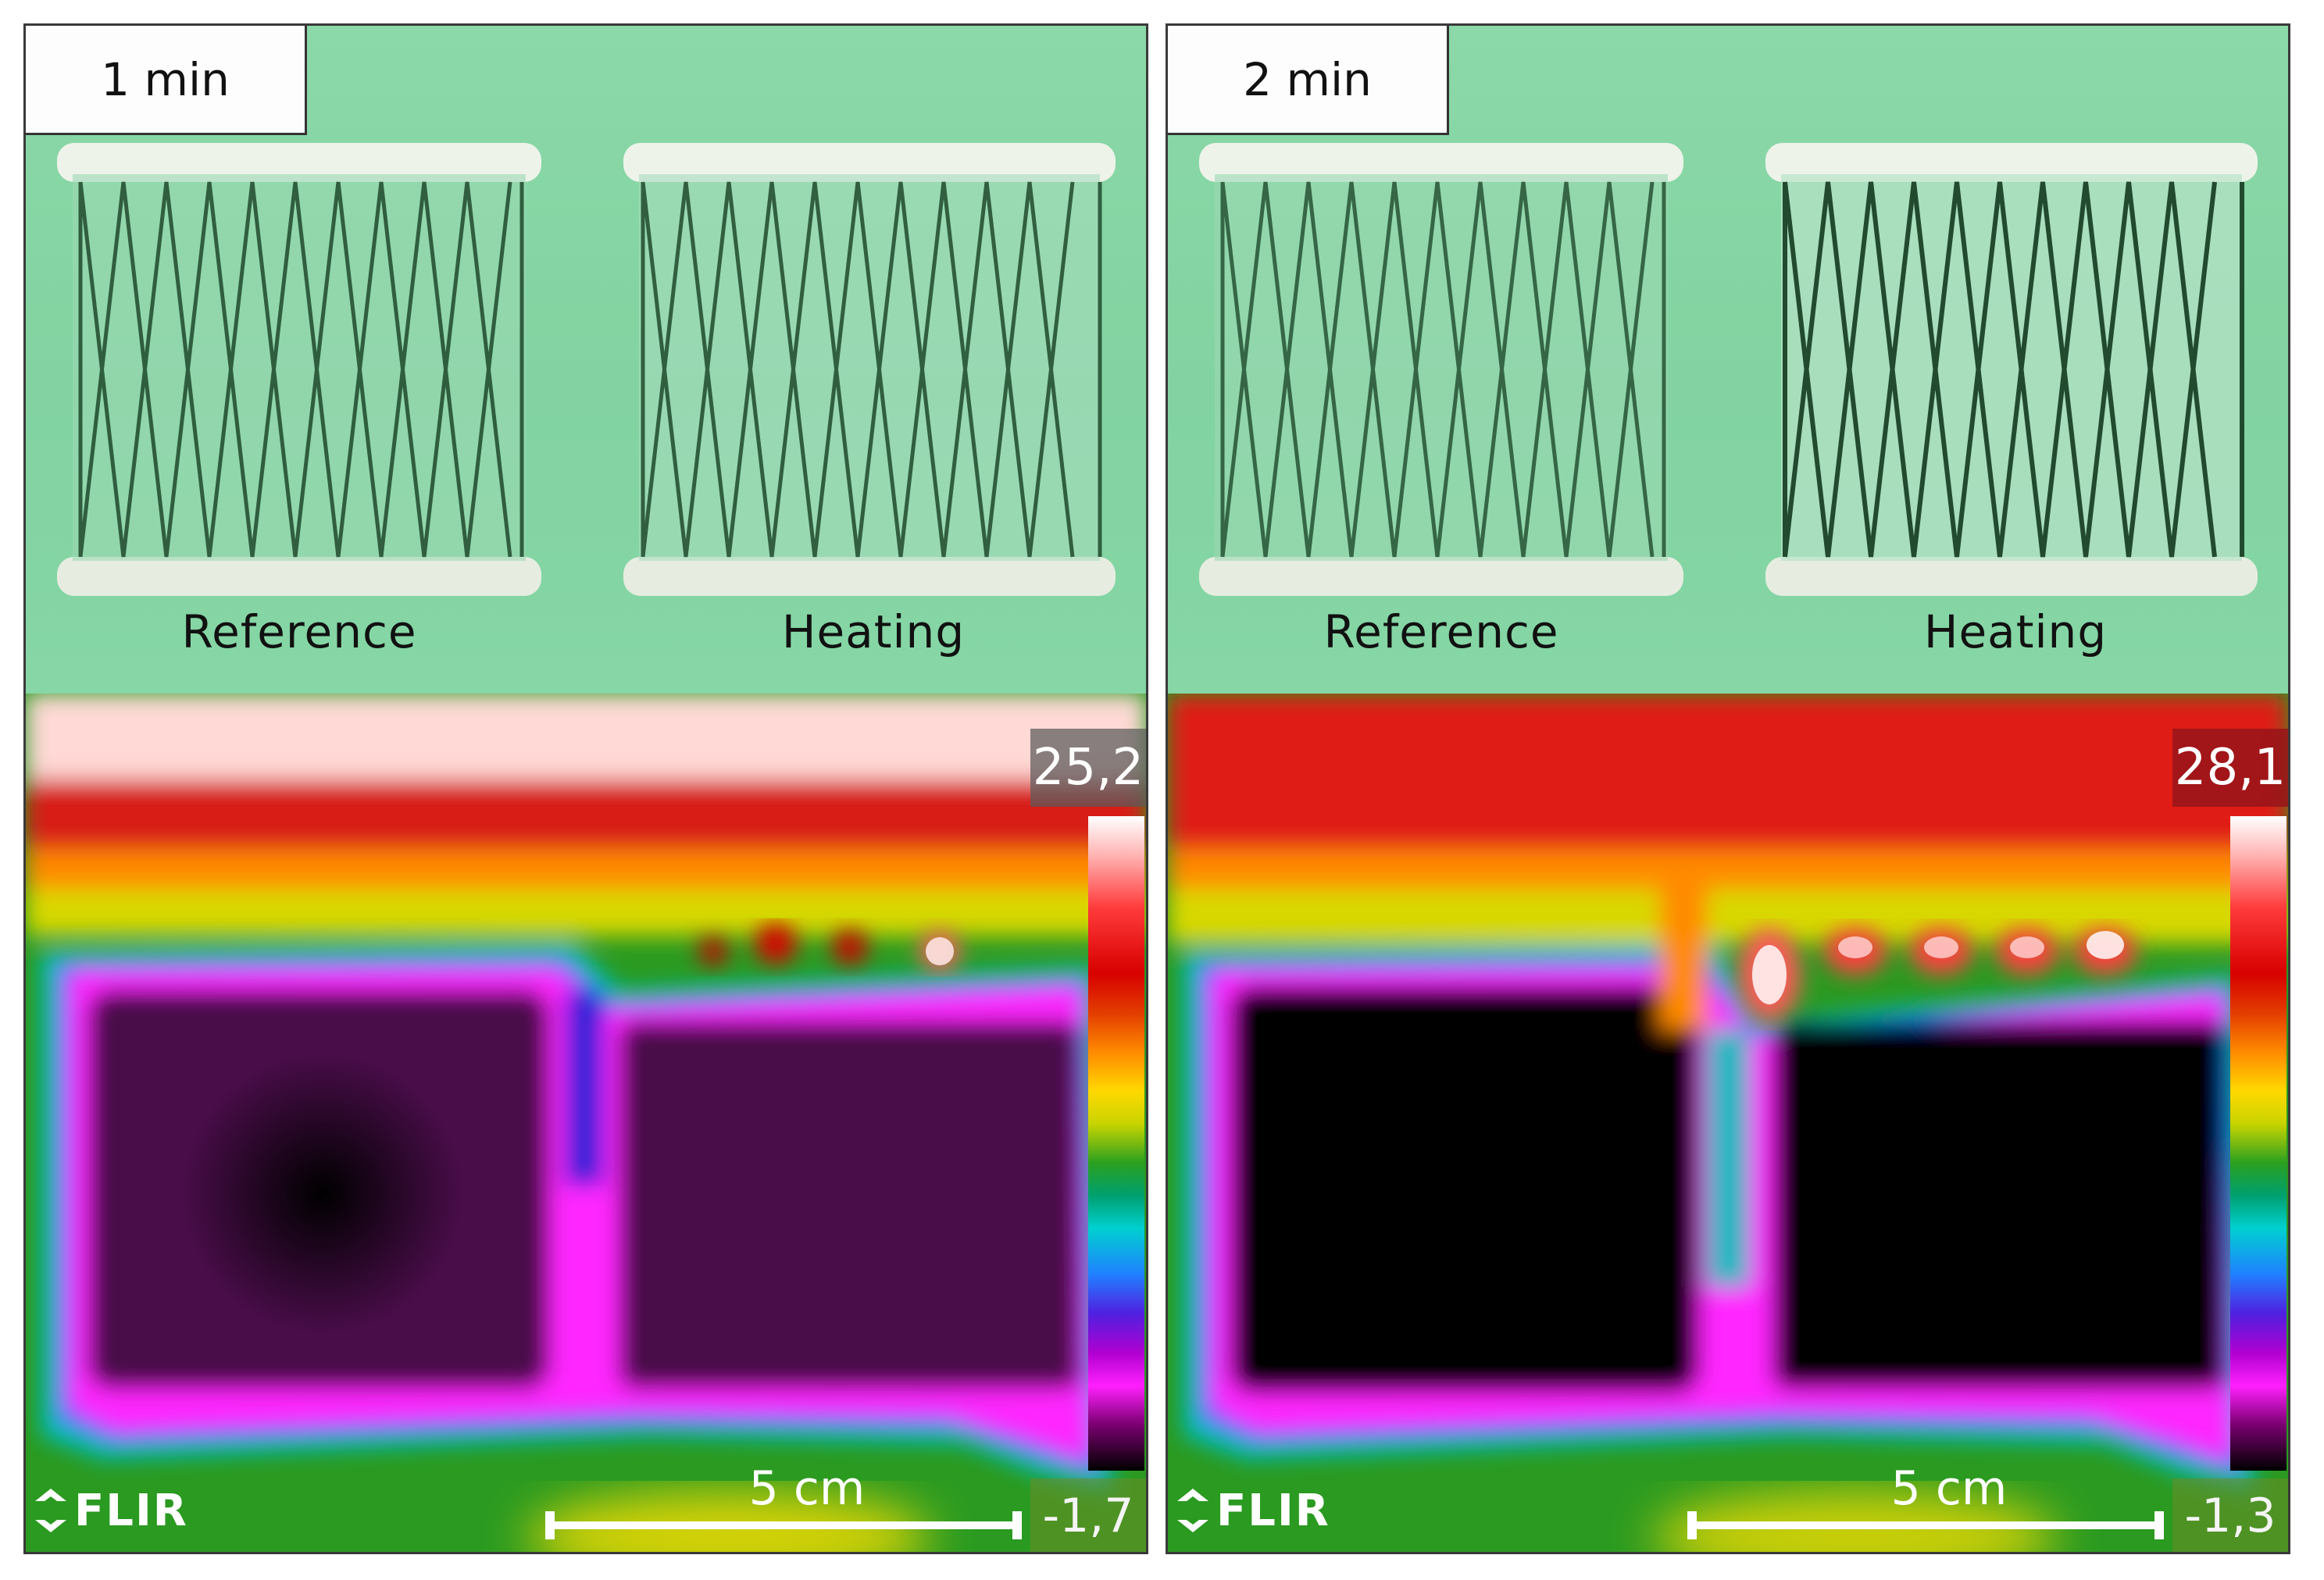  I want to click on scale-min-value: -1,3, so click(2230, 1515).